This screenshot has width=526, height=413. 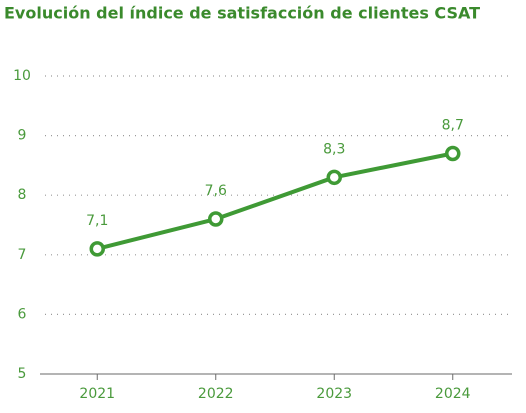 What do you see at coordinates (453, 394) in the screenshot?
I see `x-tick-label: 2024` at bounding box center [453, 394].